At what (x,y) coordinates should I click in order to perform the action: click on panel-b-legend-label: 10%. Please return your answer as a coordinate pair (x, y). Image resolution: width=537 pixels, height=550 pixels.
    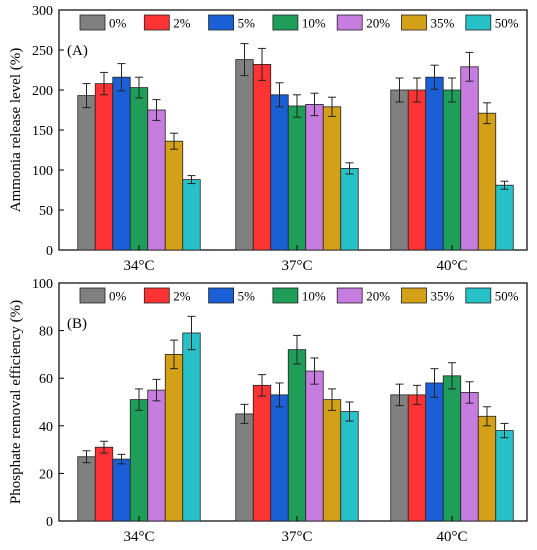
    Looking at the image, I should click on (314, 296).